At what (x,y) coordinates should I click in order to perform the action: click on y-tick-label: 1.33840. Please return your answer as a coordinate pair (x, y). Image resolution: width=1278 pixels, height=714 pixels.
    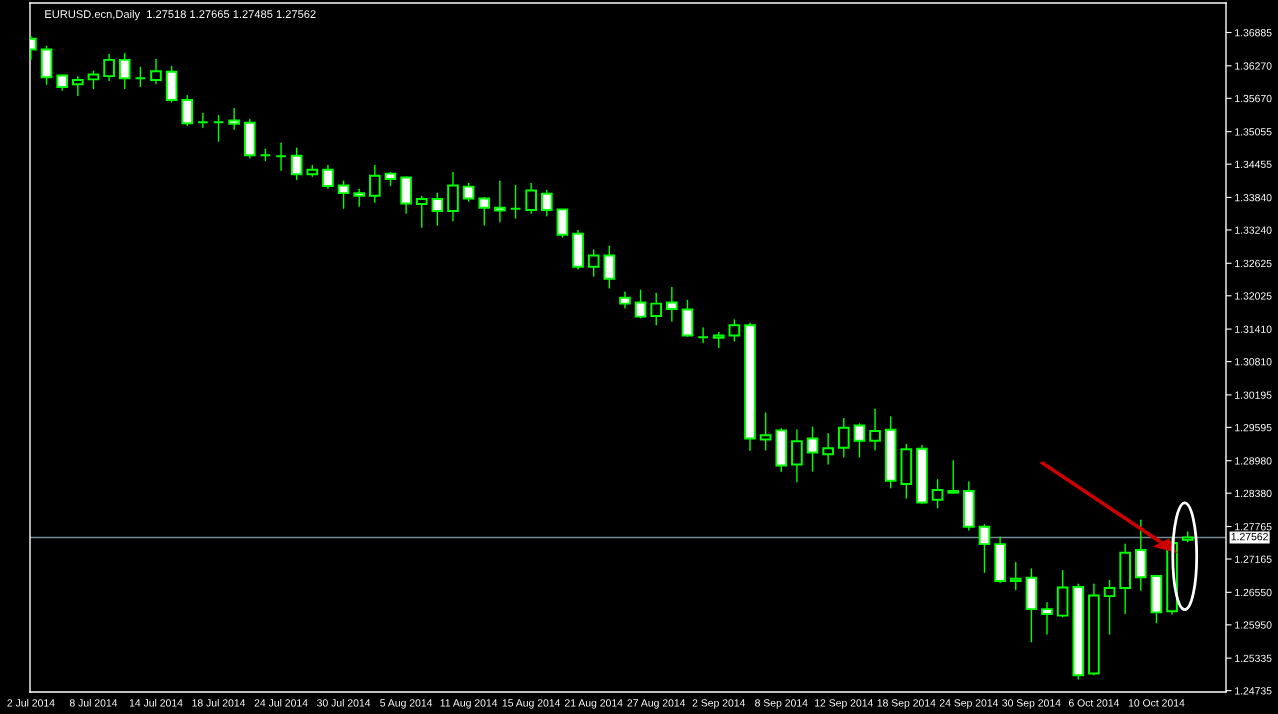
    Looking at the image, I should click on (1253, 197).